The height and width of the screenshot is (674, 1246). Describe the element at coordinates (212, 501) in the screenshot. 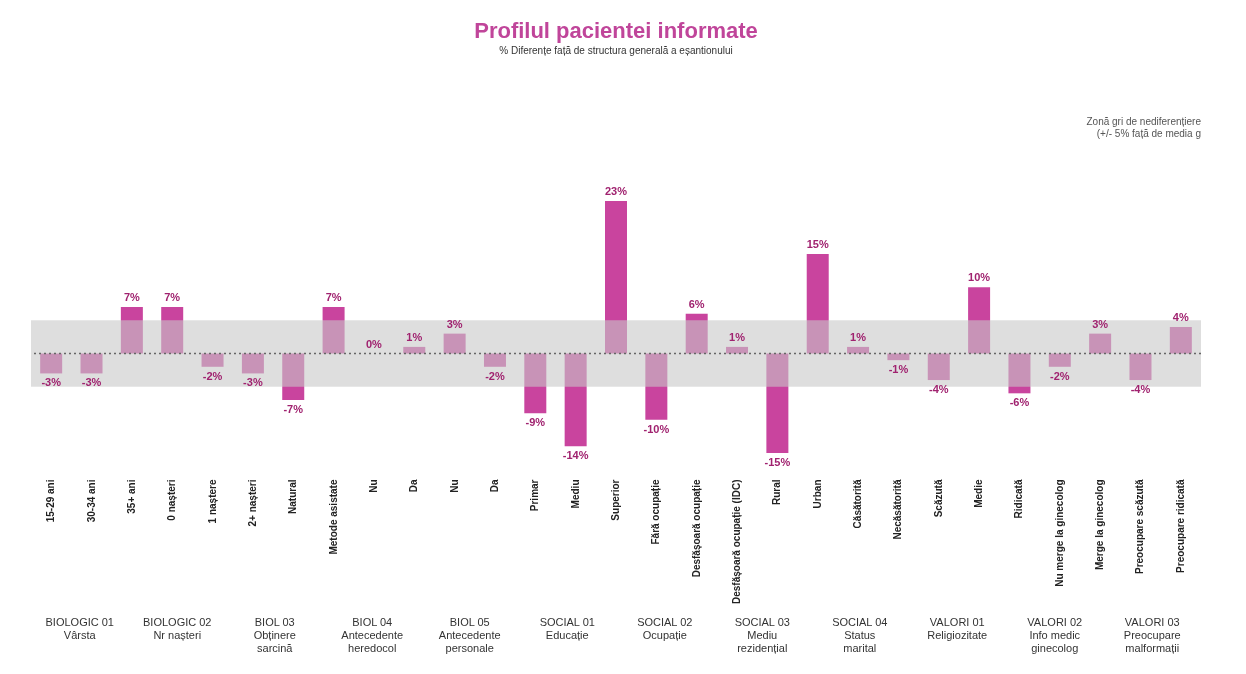

I see `x-tick-label: 1 naștere` at that location.